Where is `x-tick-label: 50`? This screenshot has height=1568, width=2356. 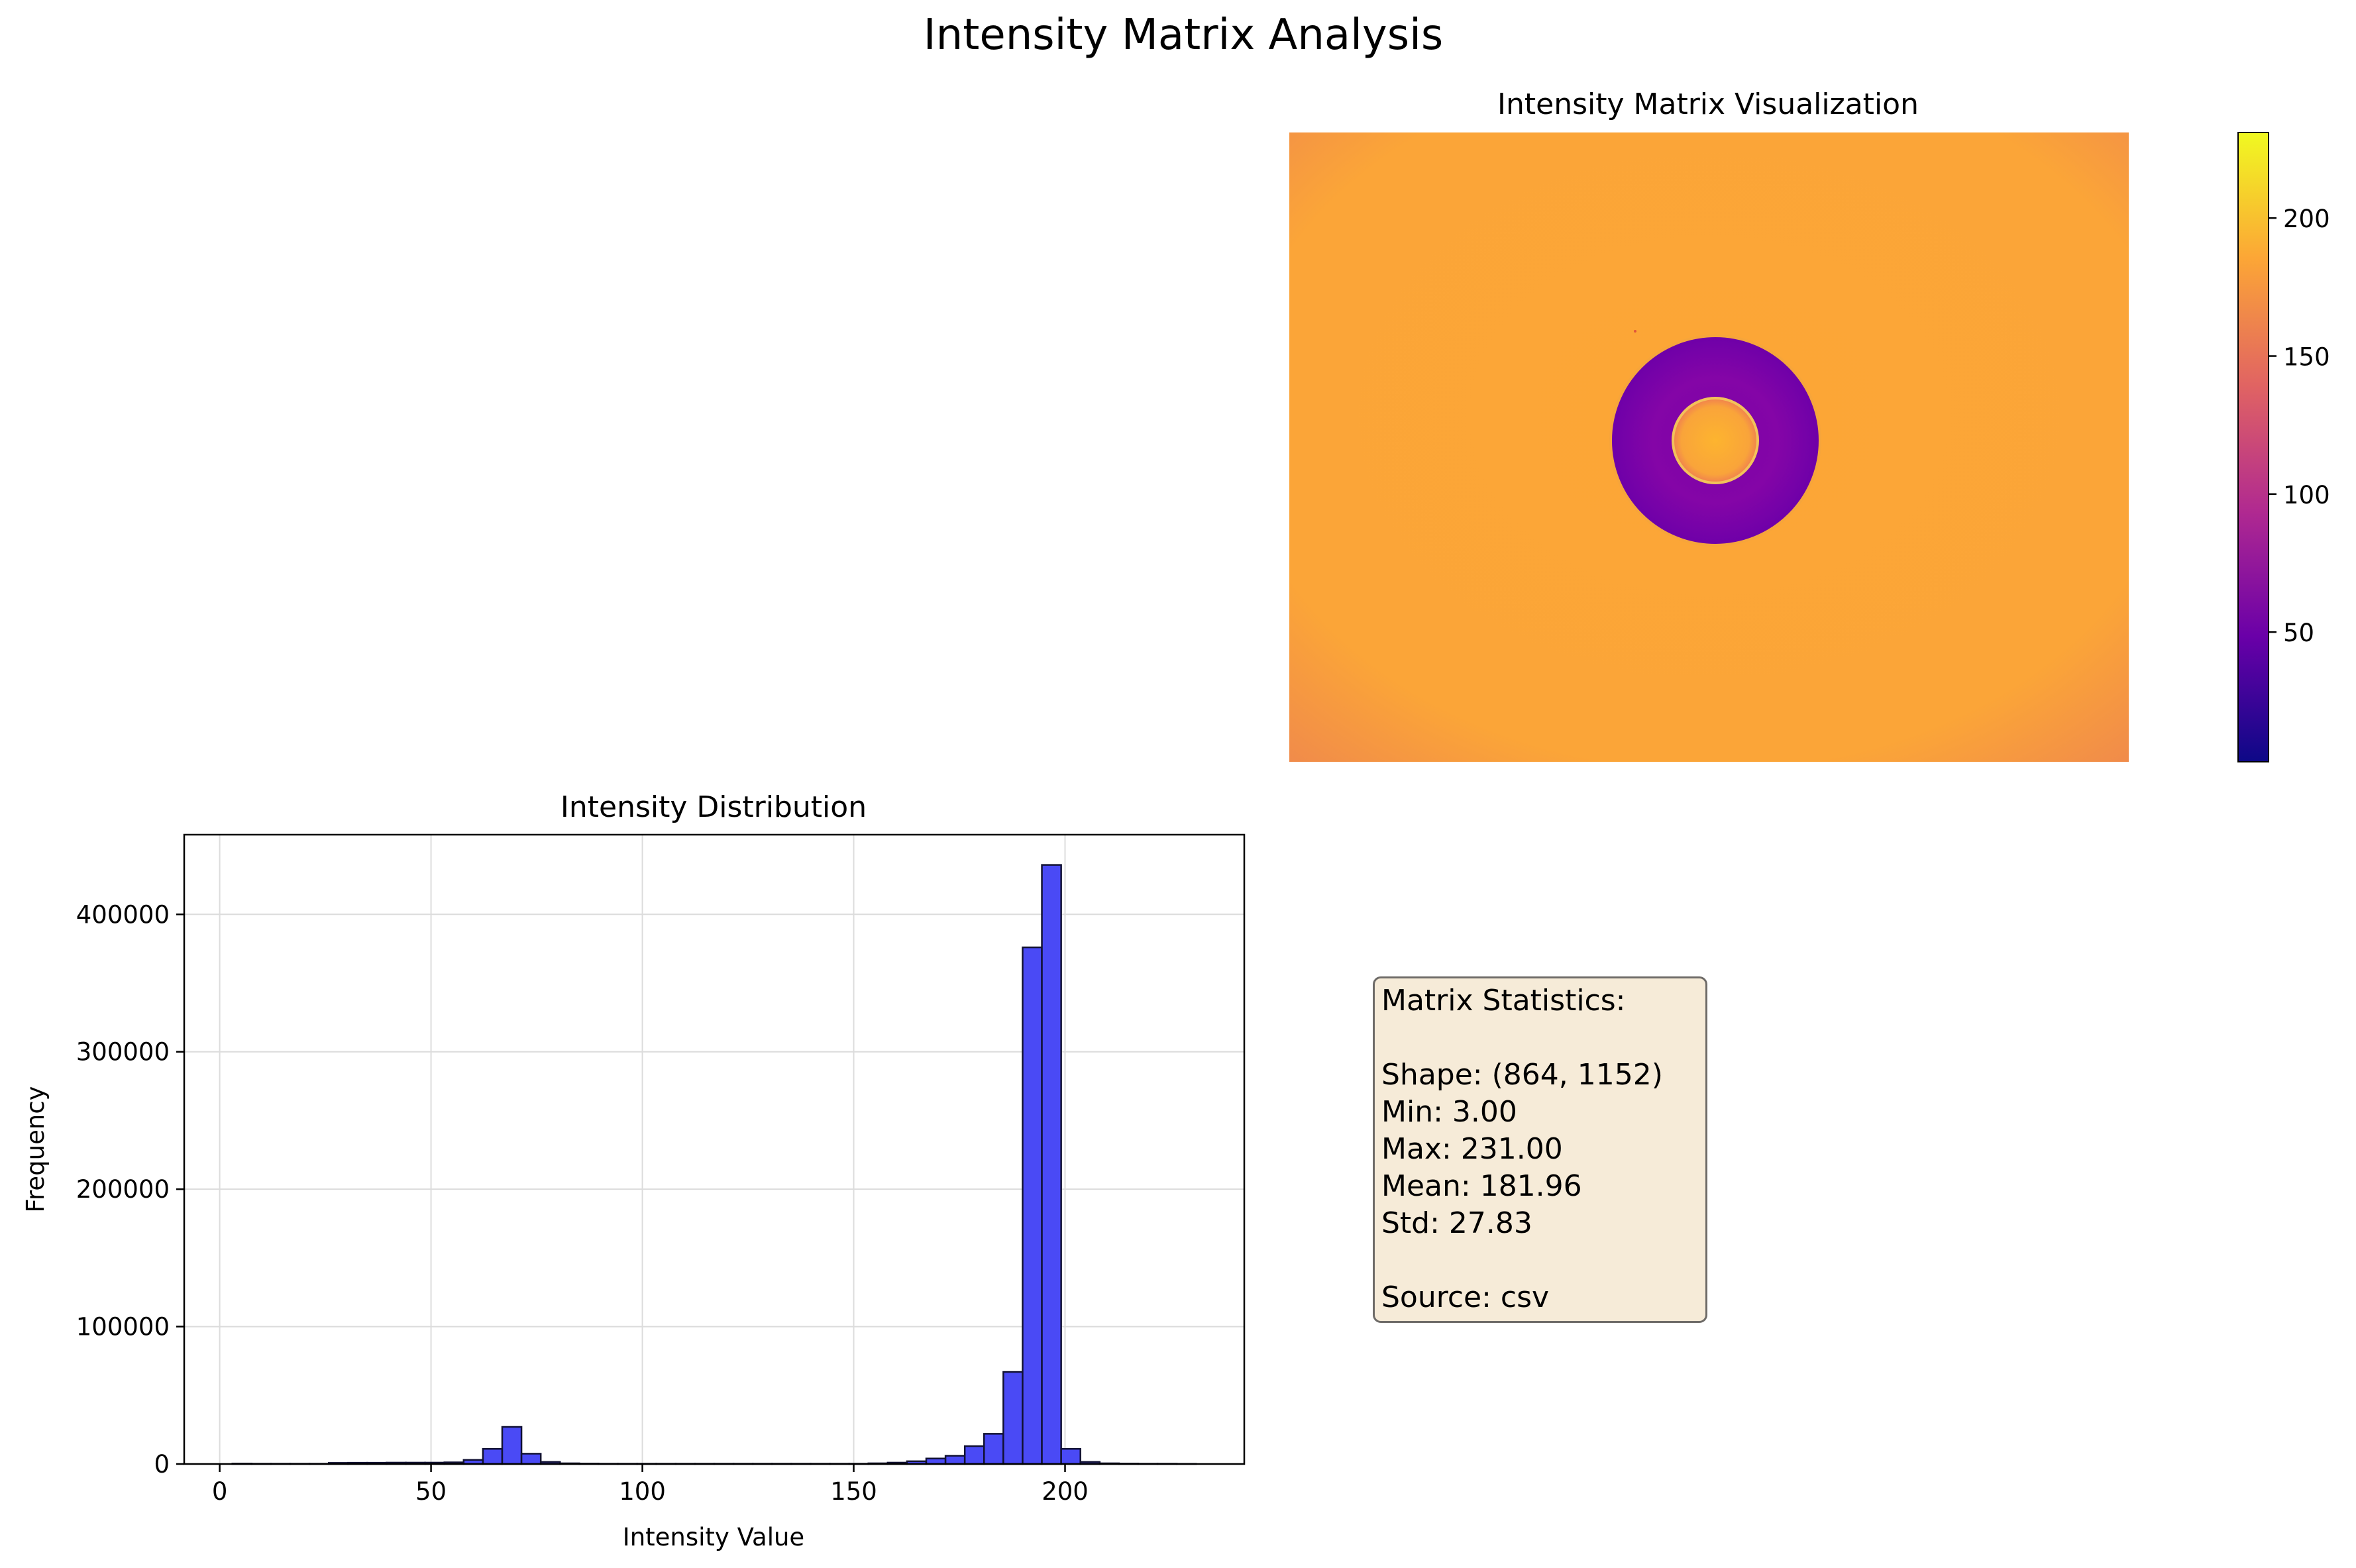 x-tick-label: 50 is located at coordinates (431, 1491).